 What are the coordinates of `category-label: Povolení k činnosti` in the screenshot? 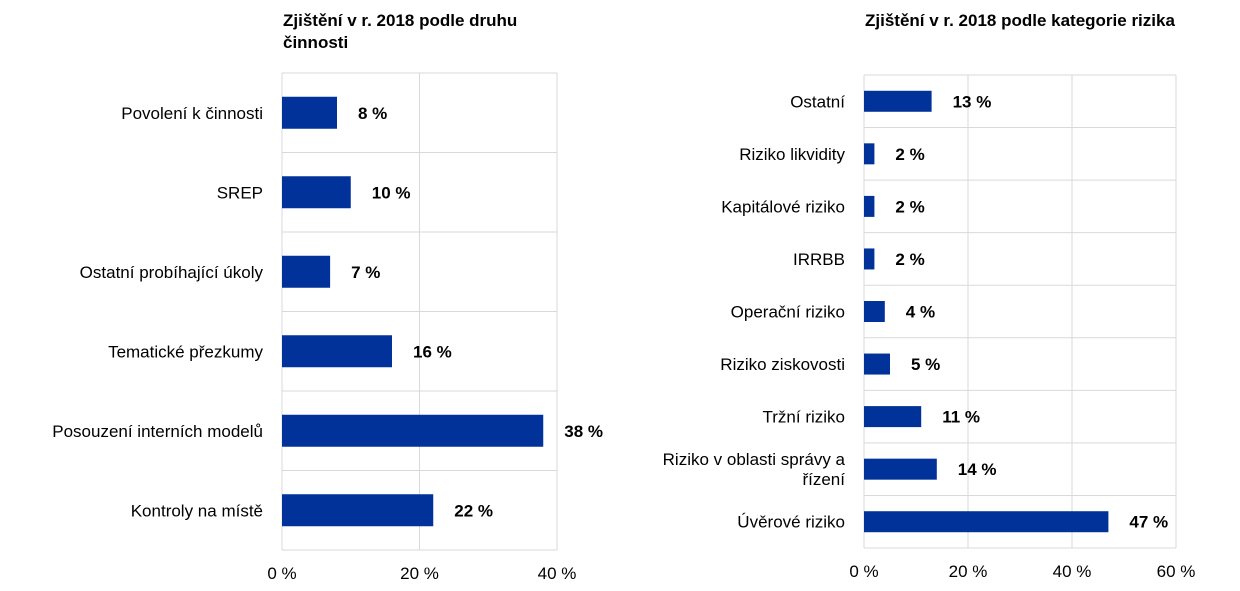 It's located at (192, 113).